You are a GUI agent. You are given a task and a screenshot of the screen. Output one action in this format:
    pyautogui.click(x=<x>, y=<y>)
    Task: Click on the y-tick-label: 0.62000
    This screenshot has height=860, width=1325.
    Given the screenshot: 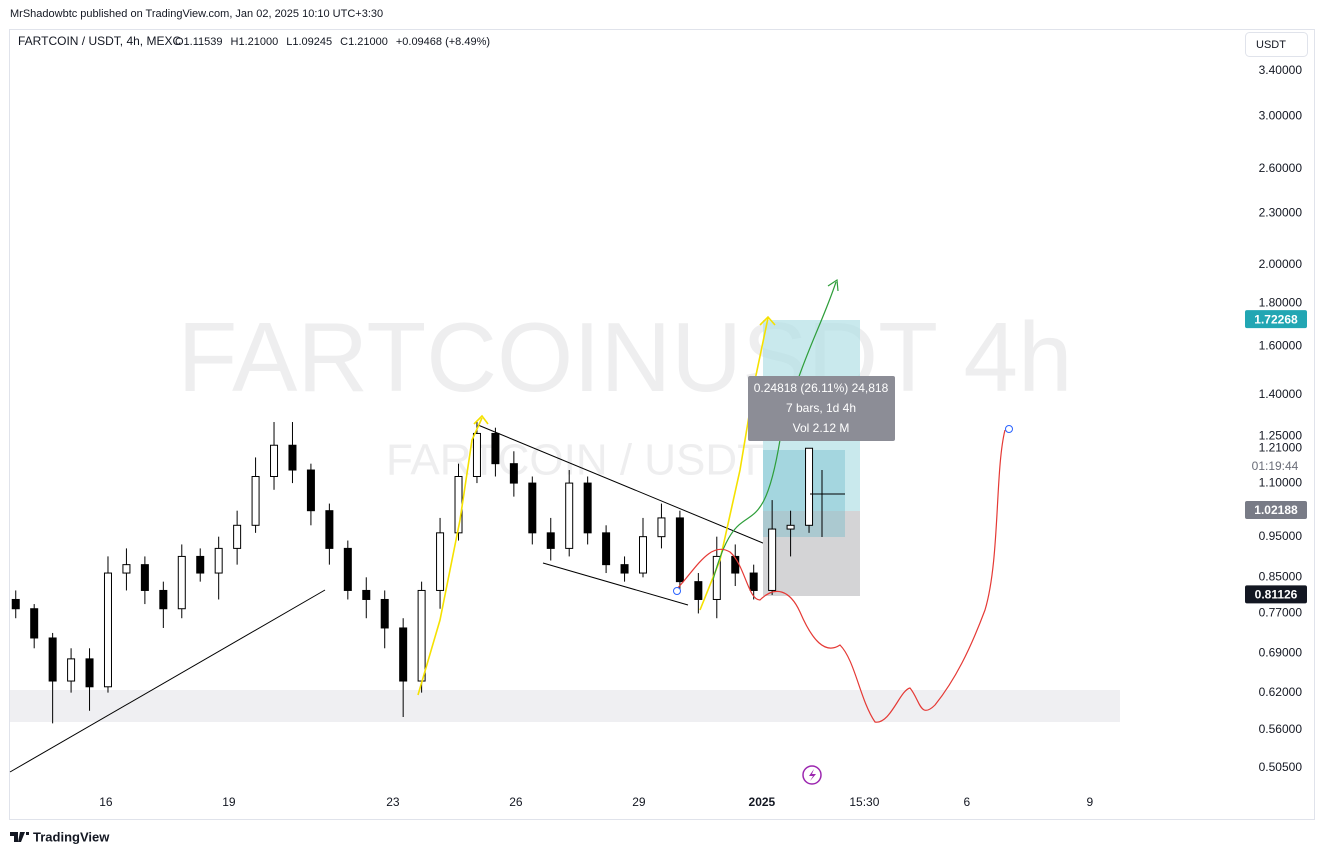 What is the action you would take?
    pyautogui.click(x=1281, y=692)
    